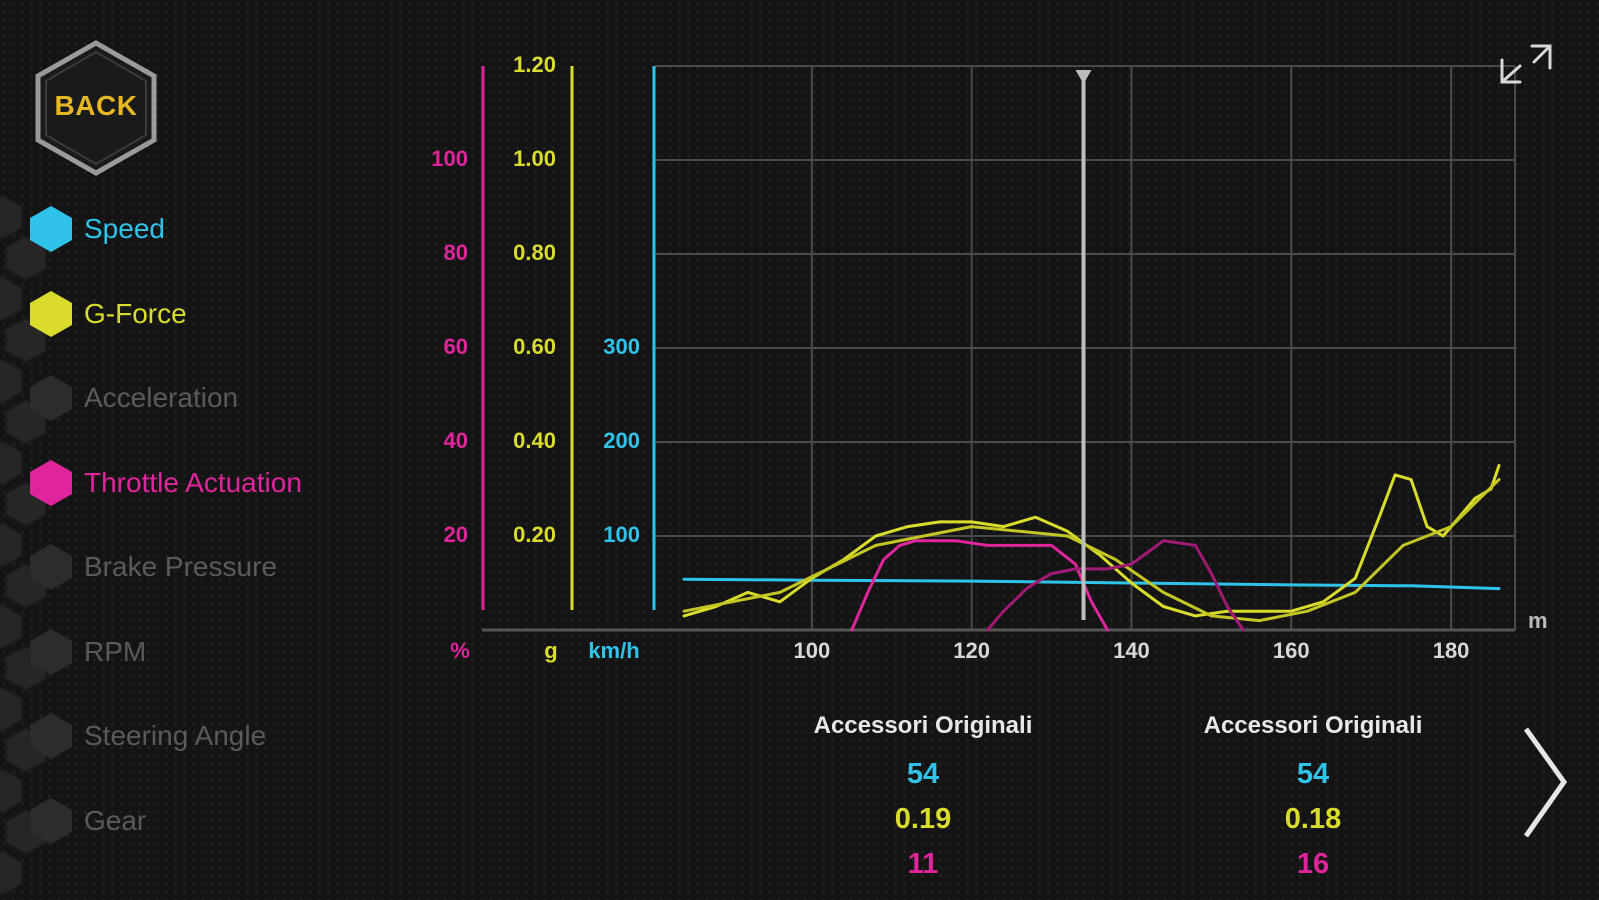 The height and width of the screenshot is (900, 1599). I want to click on gforce-tick-label: 1.00, so click(534, 158).